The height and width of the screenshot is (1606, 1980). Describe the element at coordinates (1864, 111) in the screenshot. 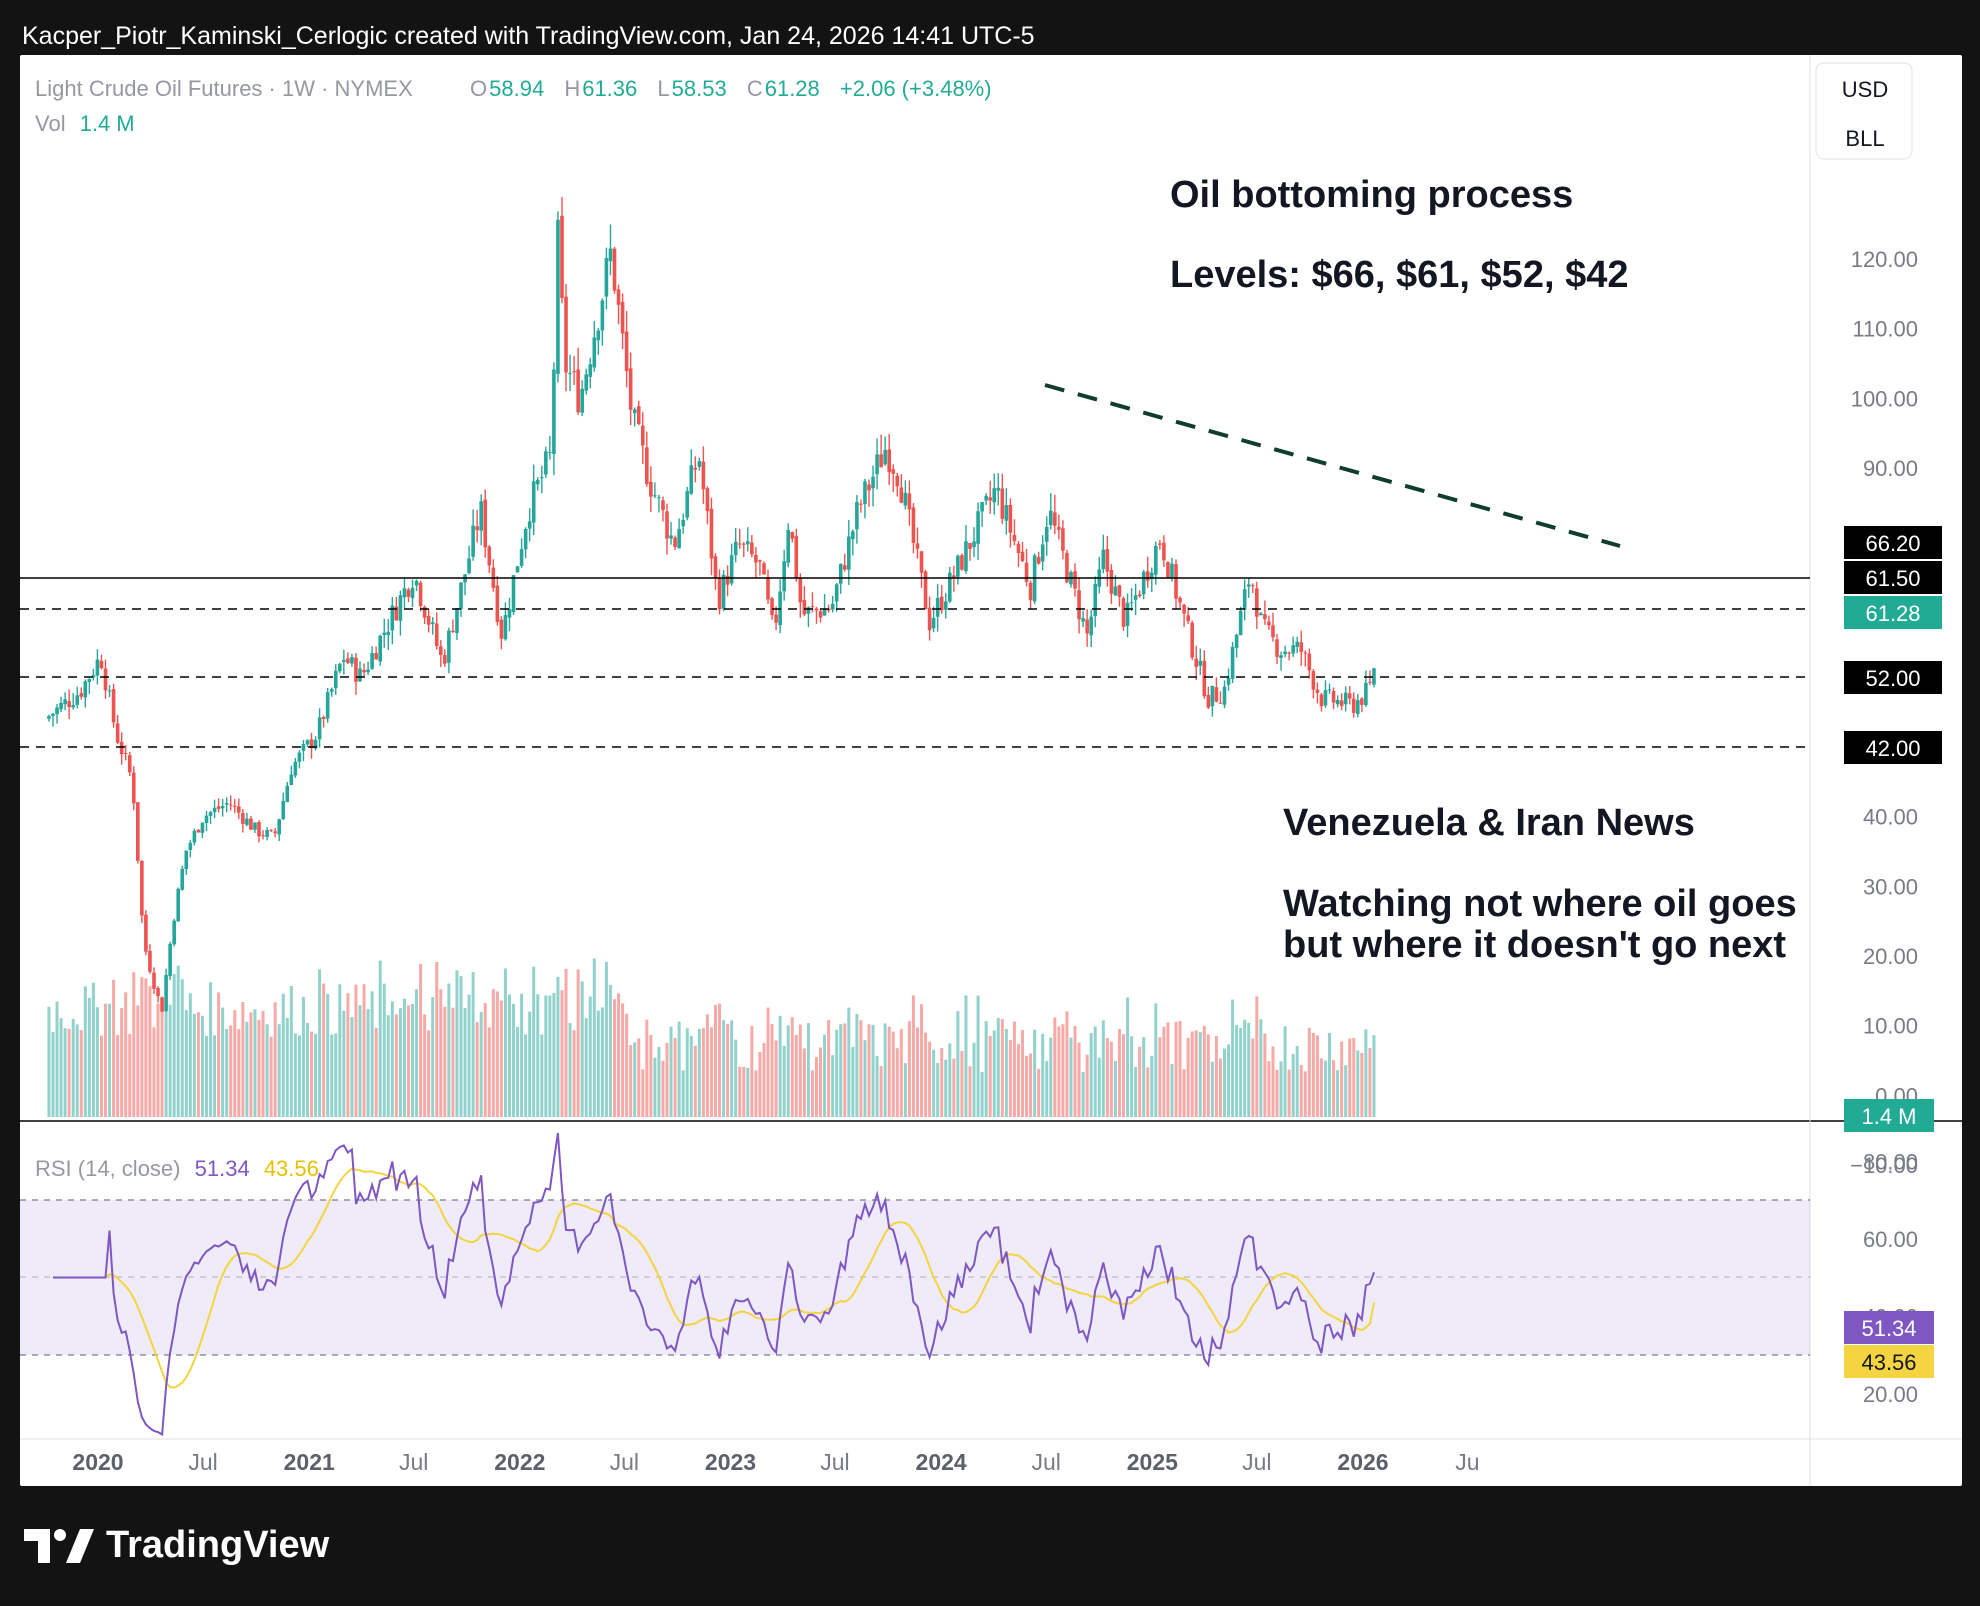

I see `currency-unit-selector: USD BLL` at that location.